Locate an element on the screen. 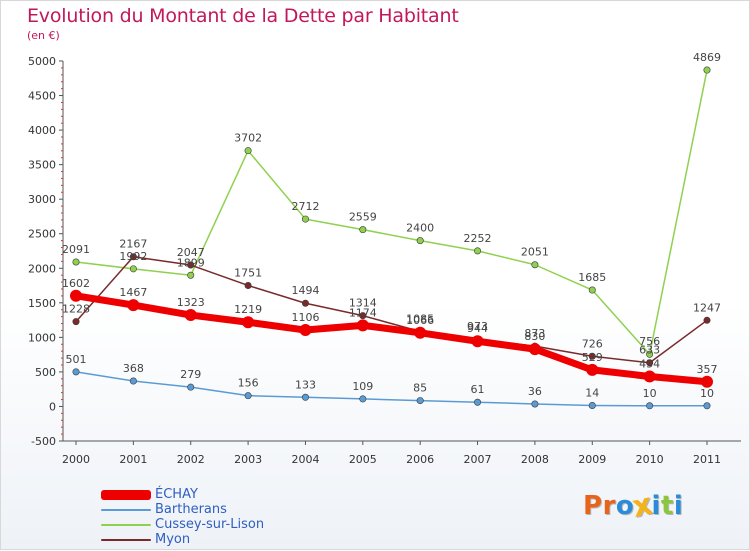 Image resolution: width=750 pixels, height=551 pixels. data-label-cussey-sur-lison: 756 is located at coordinates (649, 341).